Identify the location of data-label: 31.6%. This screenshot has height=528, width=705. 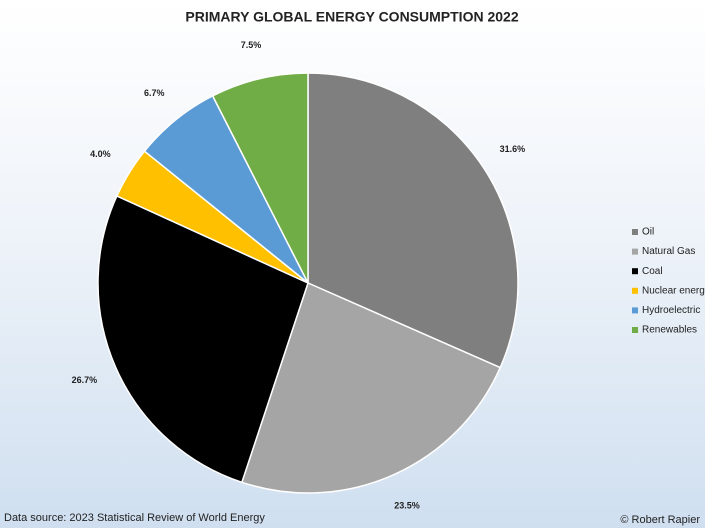
(513, 149).